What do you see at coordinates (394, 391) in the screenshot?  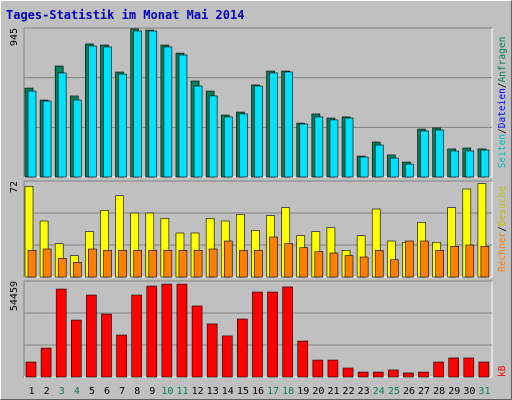 I see `x-tick-label: 25` at bounding box center [394, 391].